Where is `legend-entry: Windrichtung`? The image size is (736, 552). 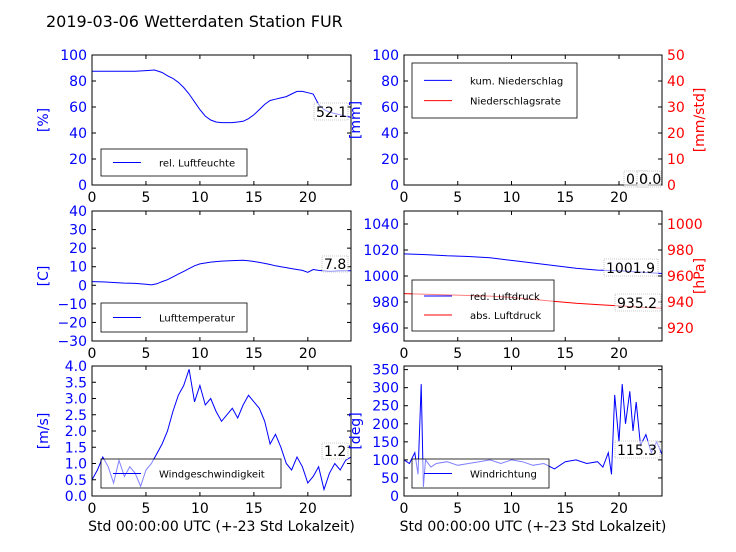
legend-entry: Windrichtung is located at coordinates (503, 475).